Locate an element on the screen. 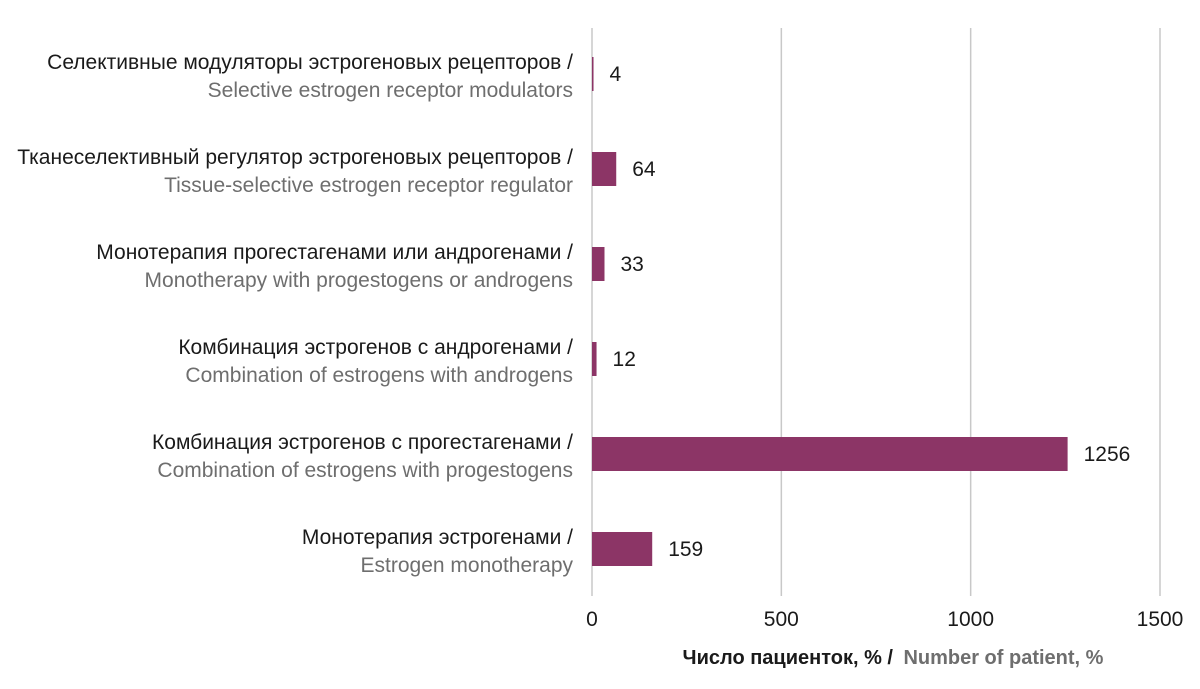  category-label-en: Combination of estrogens with androgens is located at coordinates (379, 375).